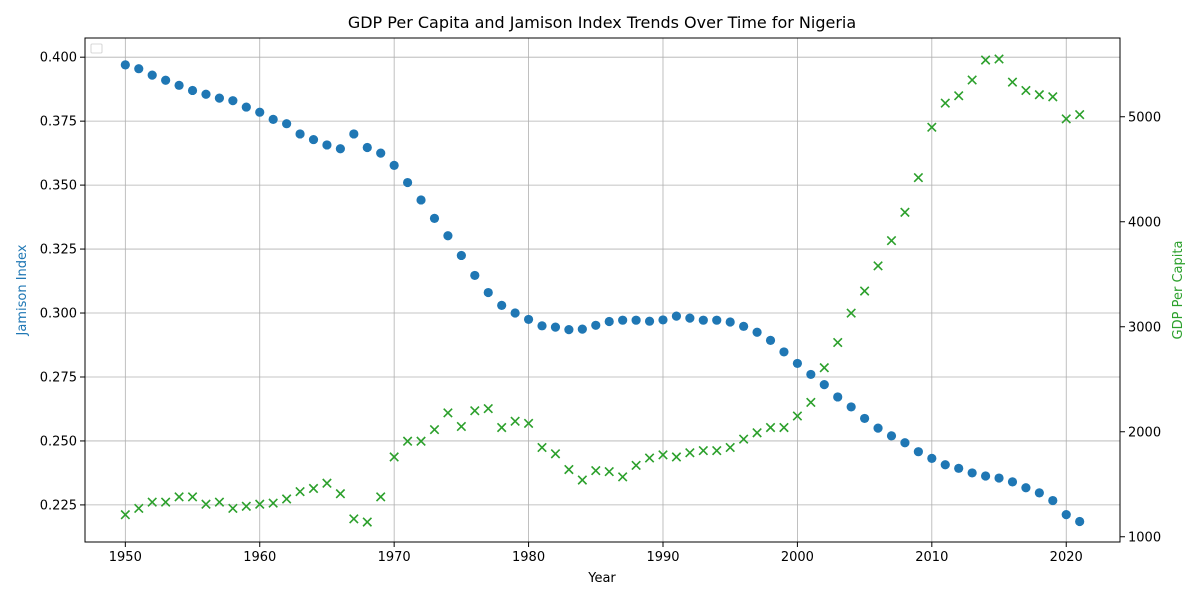 The width and height of the screenshot is (1200, 600). I want to click on y-right-tick-label: 1000, so click(1144, 537).